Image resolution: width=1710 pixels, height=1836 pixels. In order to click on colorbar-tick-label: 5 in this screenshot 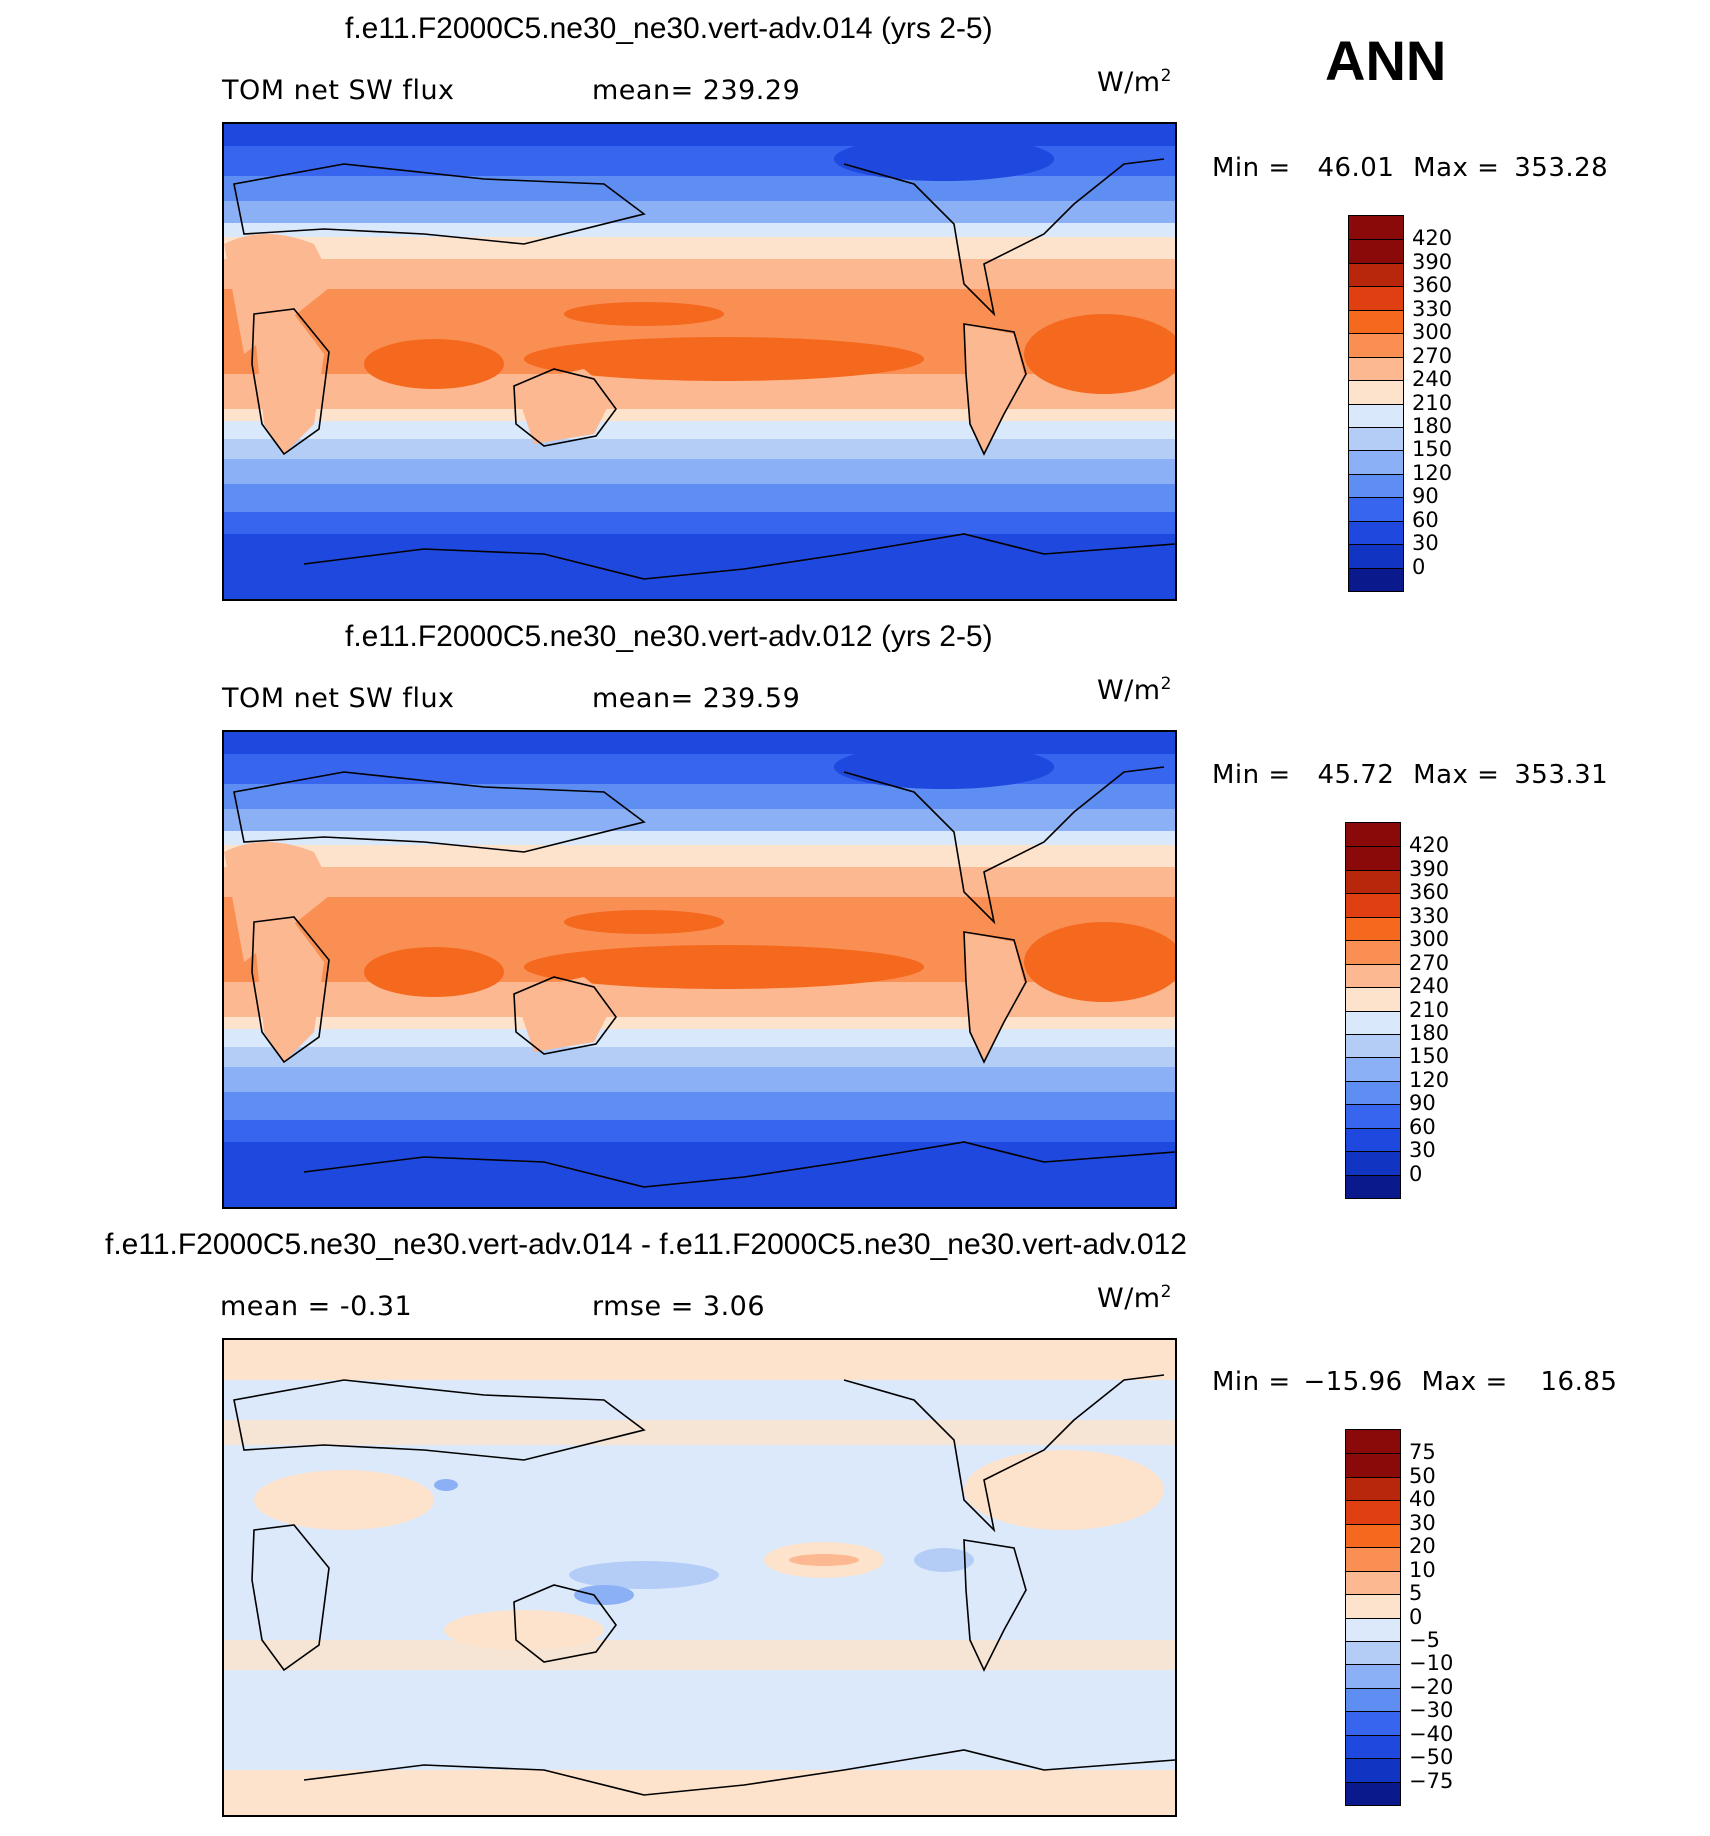, I will do `click(1416, 1593)`.